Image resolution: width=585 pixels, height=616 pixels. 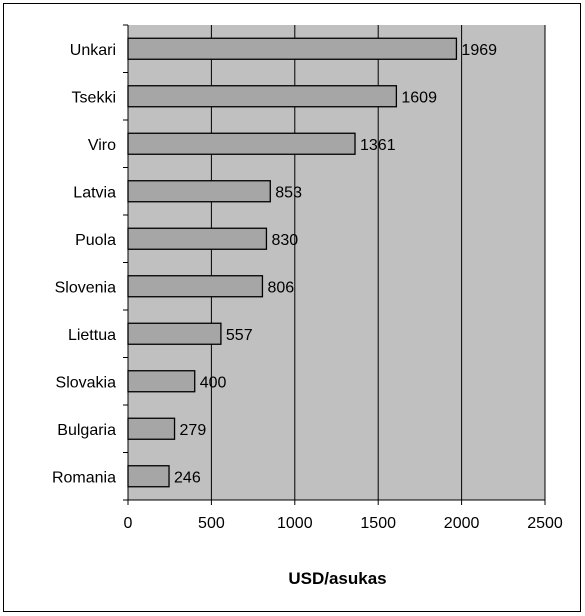 I want to click on bar-latvia, so click(x=199, y=191).